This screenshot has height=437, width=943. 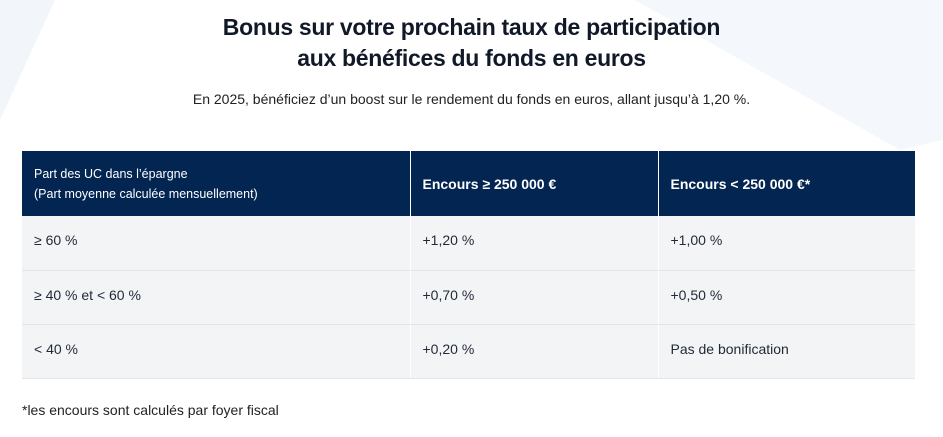 I want to click on header-uc-share-line1: Part des UC dans l’épargne, so click(x=111, y=173).